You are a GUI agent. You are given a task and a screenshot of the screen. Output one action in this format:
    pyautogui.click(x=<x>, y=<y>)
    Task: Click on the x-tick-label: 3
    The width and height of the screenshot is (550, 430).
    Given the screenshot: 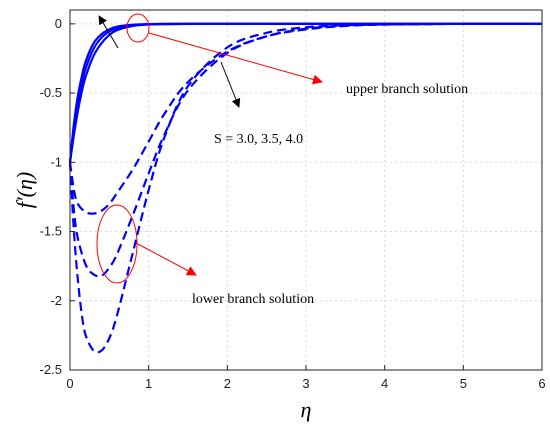 What is the action you would take?
    pyautogui.click(x=305, y=383)
    